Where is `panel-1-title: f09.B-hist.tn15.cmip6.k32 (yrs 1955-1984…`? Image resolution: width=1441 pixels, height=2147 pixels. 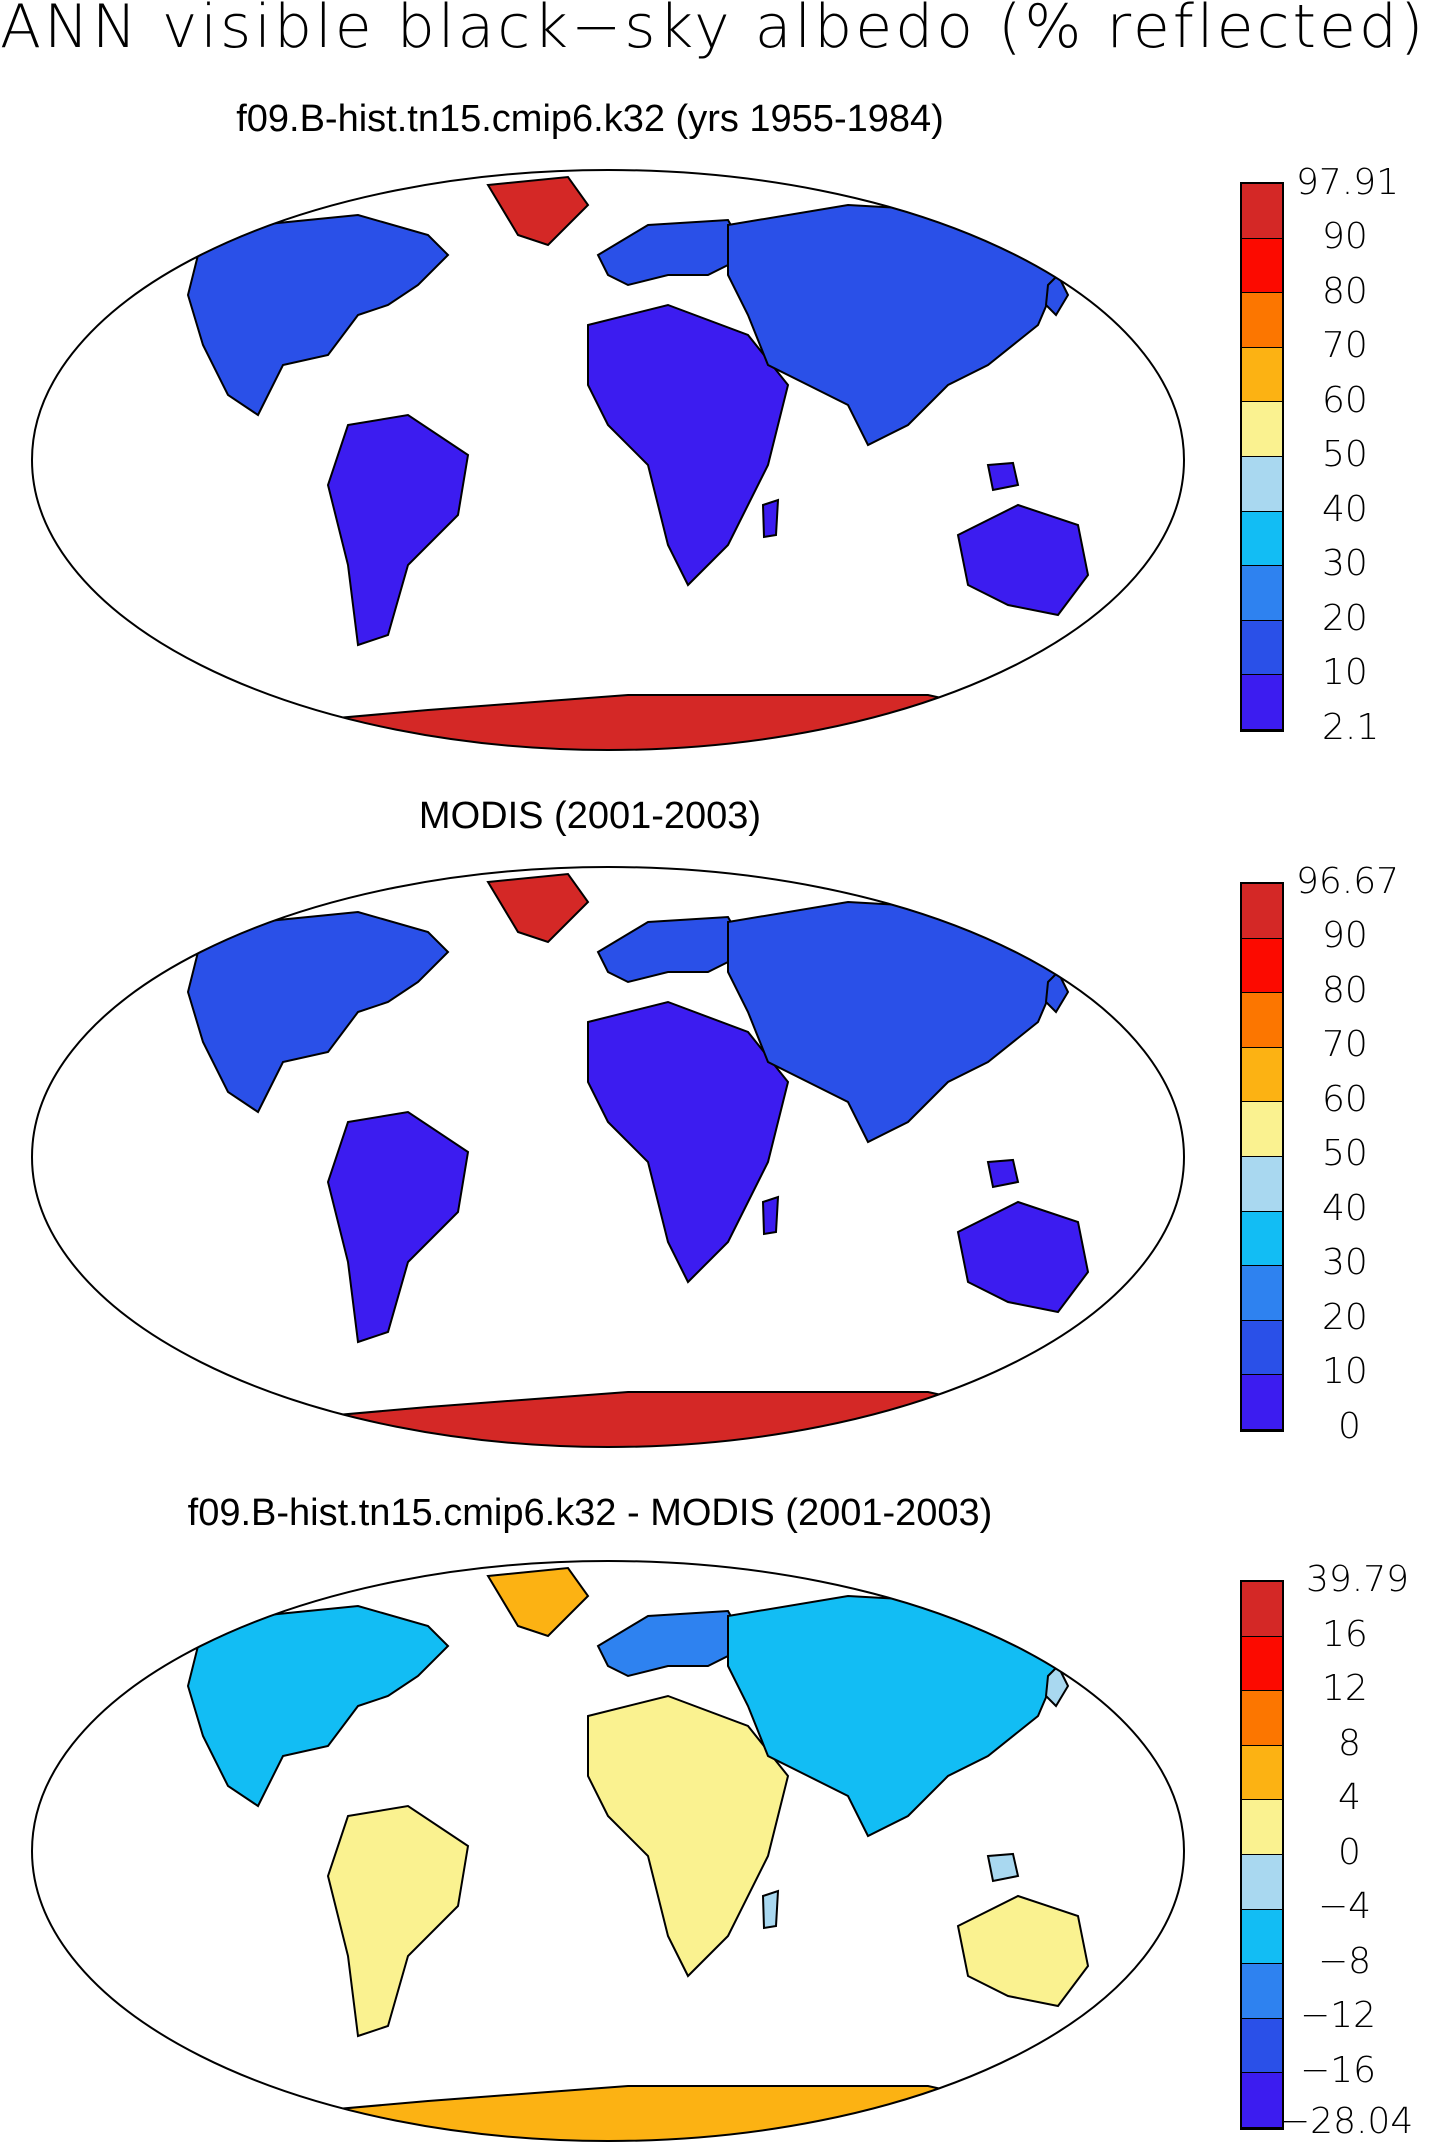 panel-1-title: f09.B-hist.tn15.cmip6.k32 (yrs 1955-1984… is located at coordinates (590, 119).